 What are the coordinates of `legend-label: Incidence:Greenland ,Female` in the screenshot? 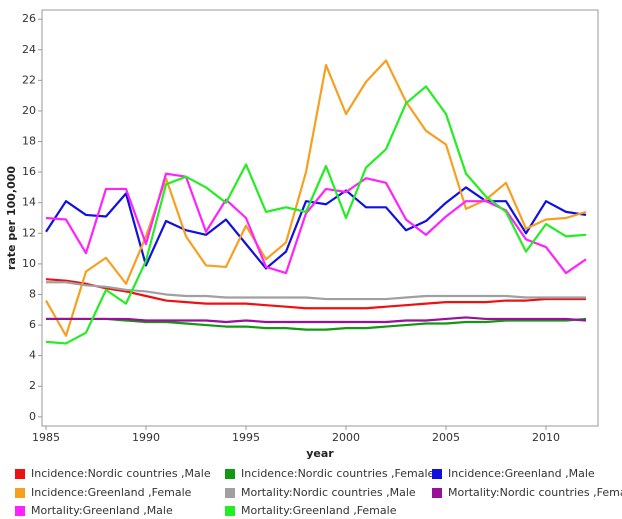 It's located at (111, 492).